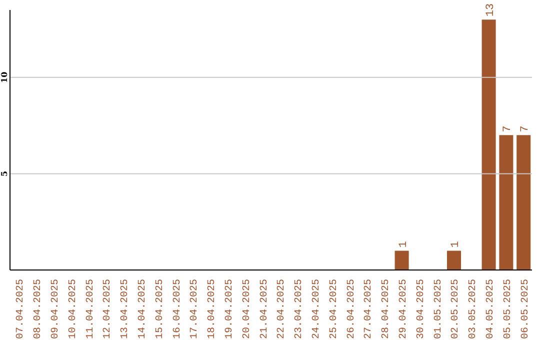  I want to click on x-tick-label: 19.04.2025, so click(230, 309).